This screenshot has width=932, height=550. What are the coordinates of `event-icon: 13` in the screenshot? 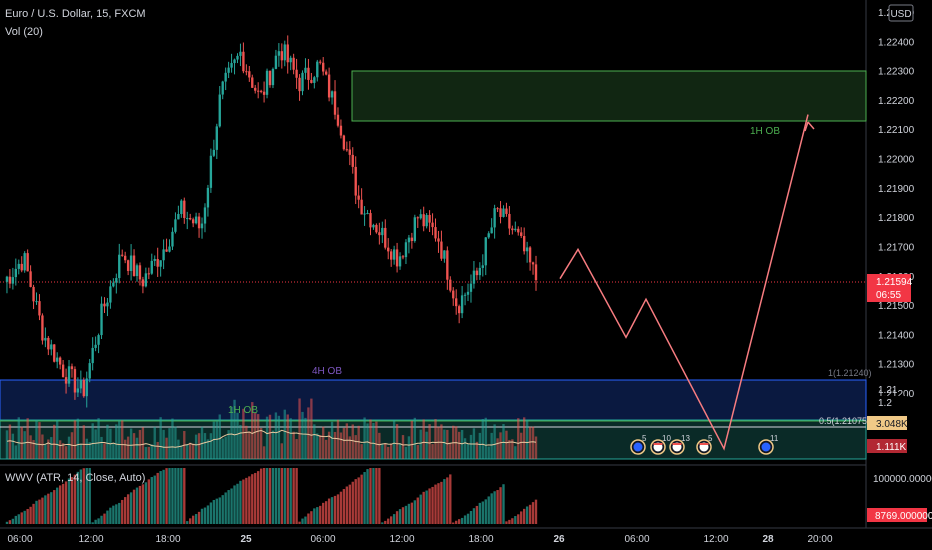 It's located at (679, 444).